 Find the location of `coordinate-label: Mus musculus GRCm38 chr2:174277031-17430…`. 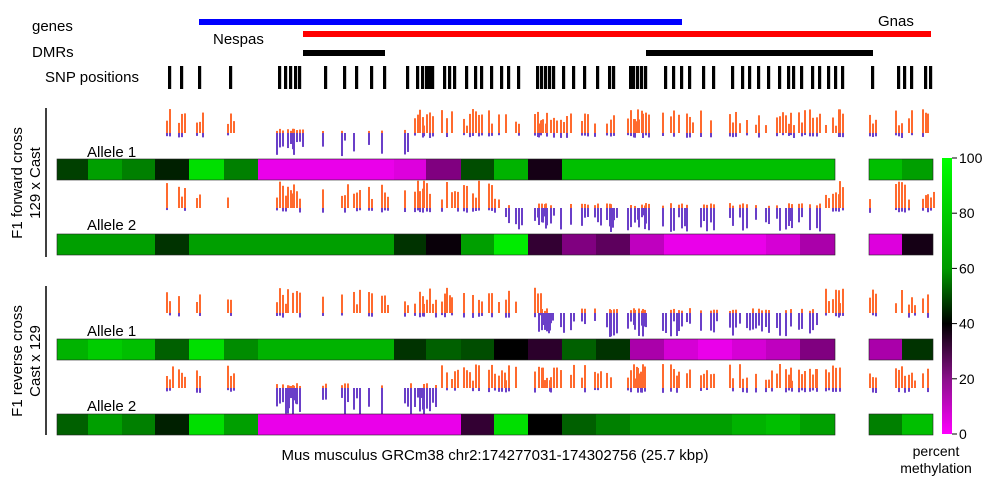

coordinate-label: Mus musculus GRCm38 chr2:174277031-17430… is located at coordinates (495, 455).